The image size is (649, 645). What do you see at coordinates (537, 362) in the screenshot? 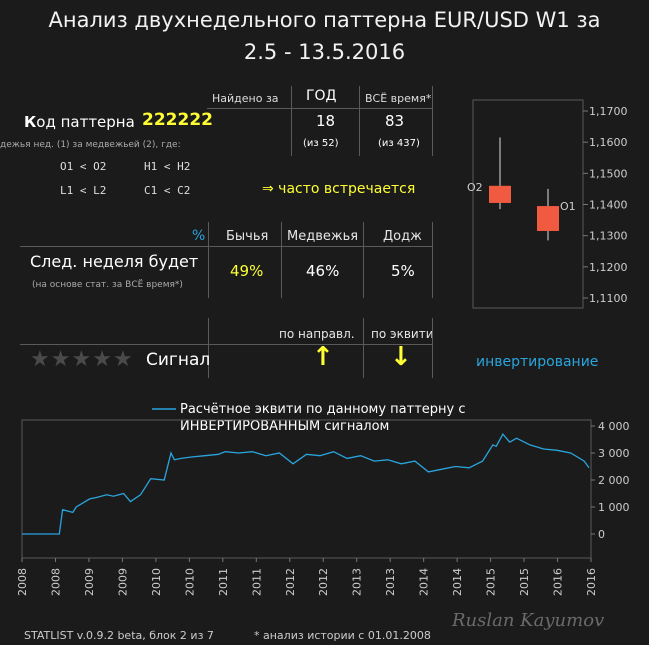
I see `inversion-label: инвертирование` at bounding box center [537, 362].